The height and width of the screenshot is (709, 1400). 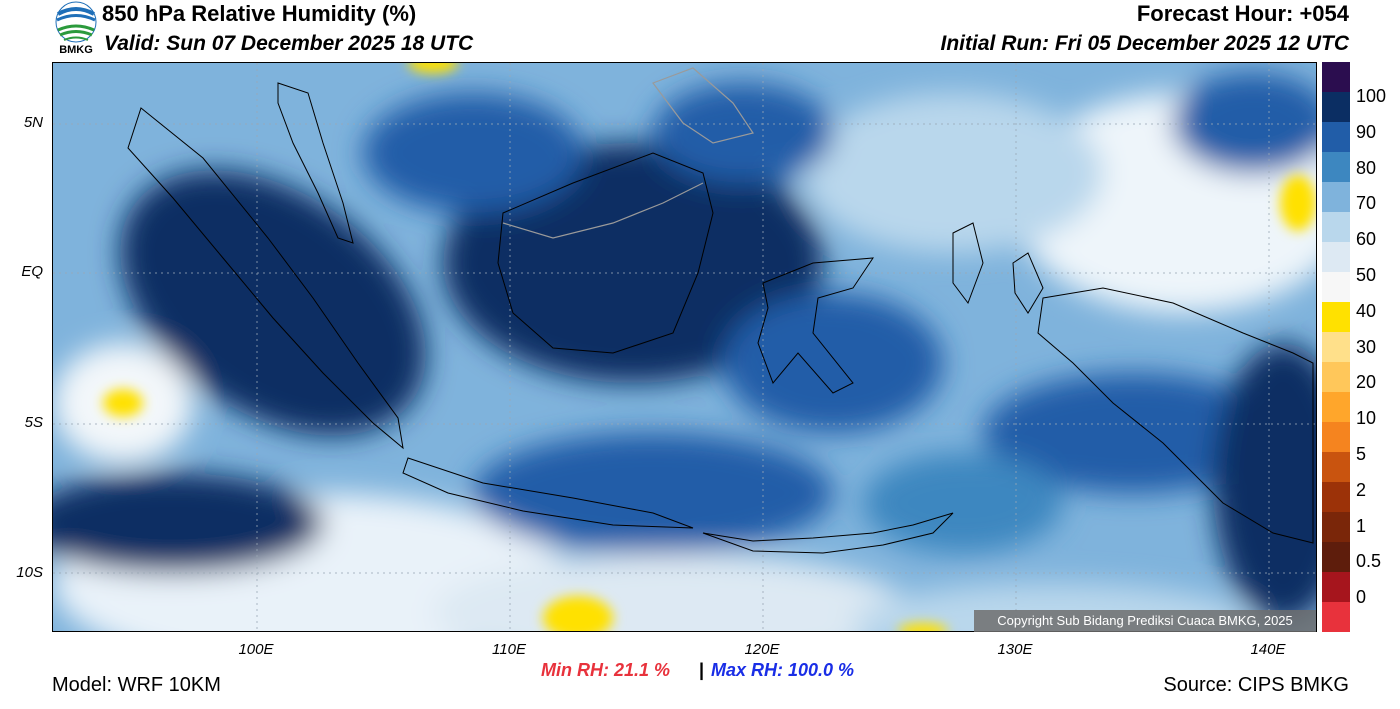 I want to click on colorbar-label: 20, so click(x=1366, y=382).